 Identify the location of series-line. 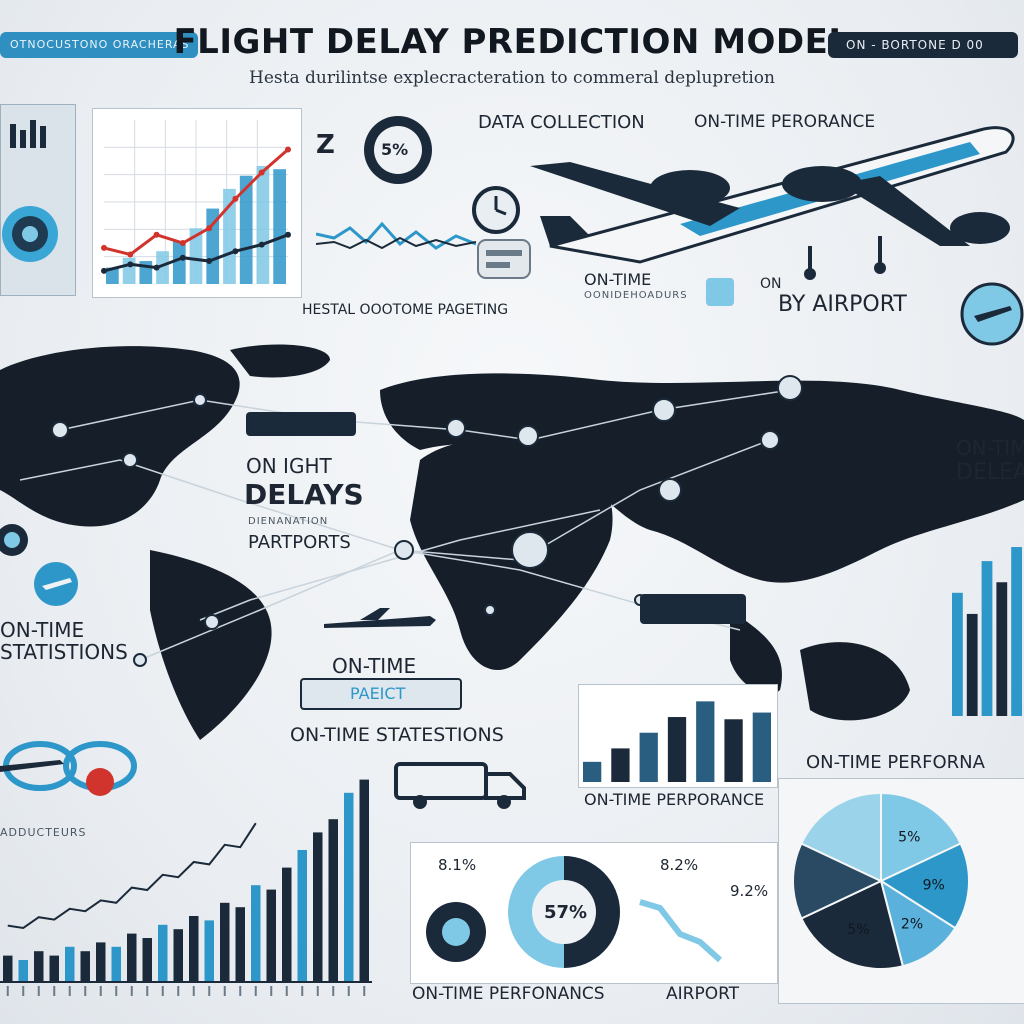
(196, 253).